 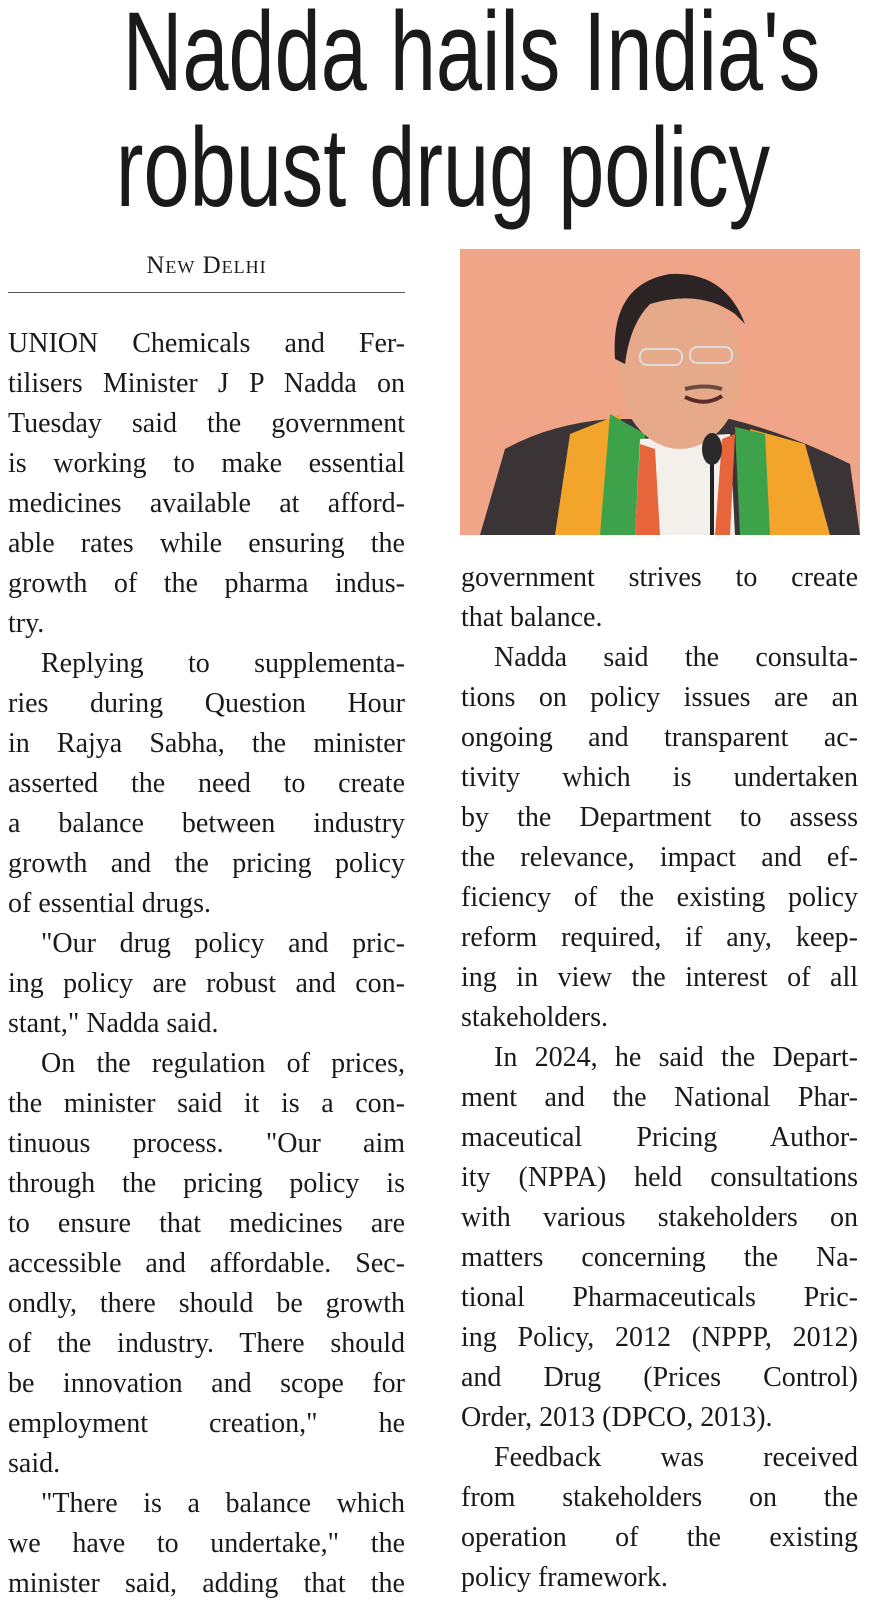 I want to click on article-line: "Our drug policy and pric-, so click(x=223, y=943).